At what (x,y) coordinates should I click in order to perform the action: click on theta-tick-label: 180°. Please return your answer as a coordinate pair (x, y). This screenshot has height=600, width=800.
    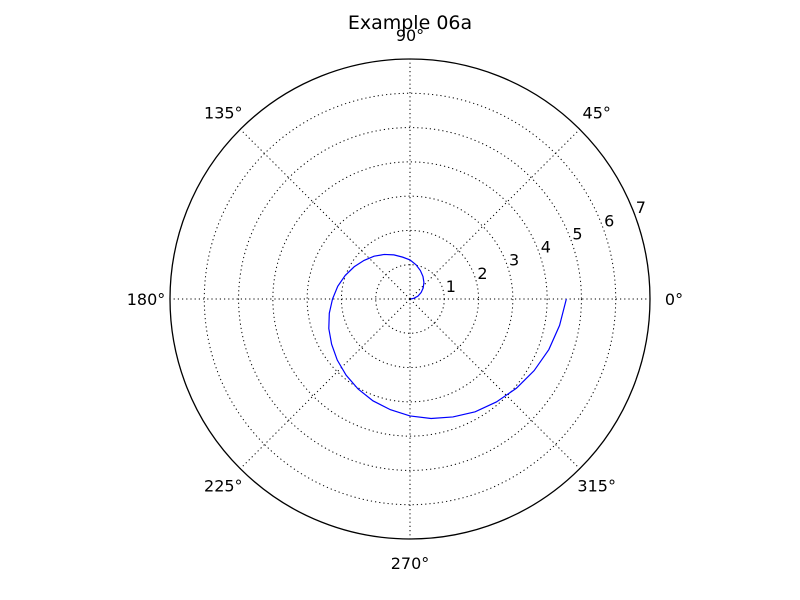
    Looking at the image, I should click on (146, 299).